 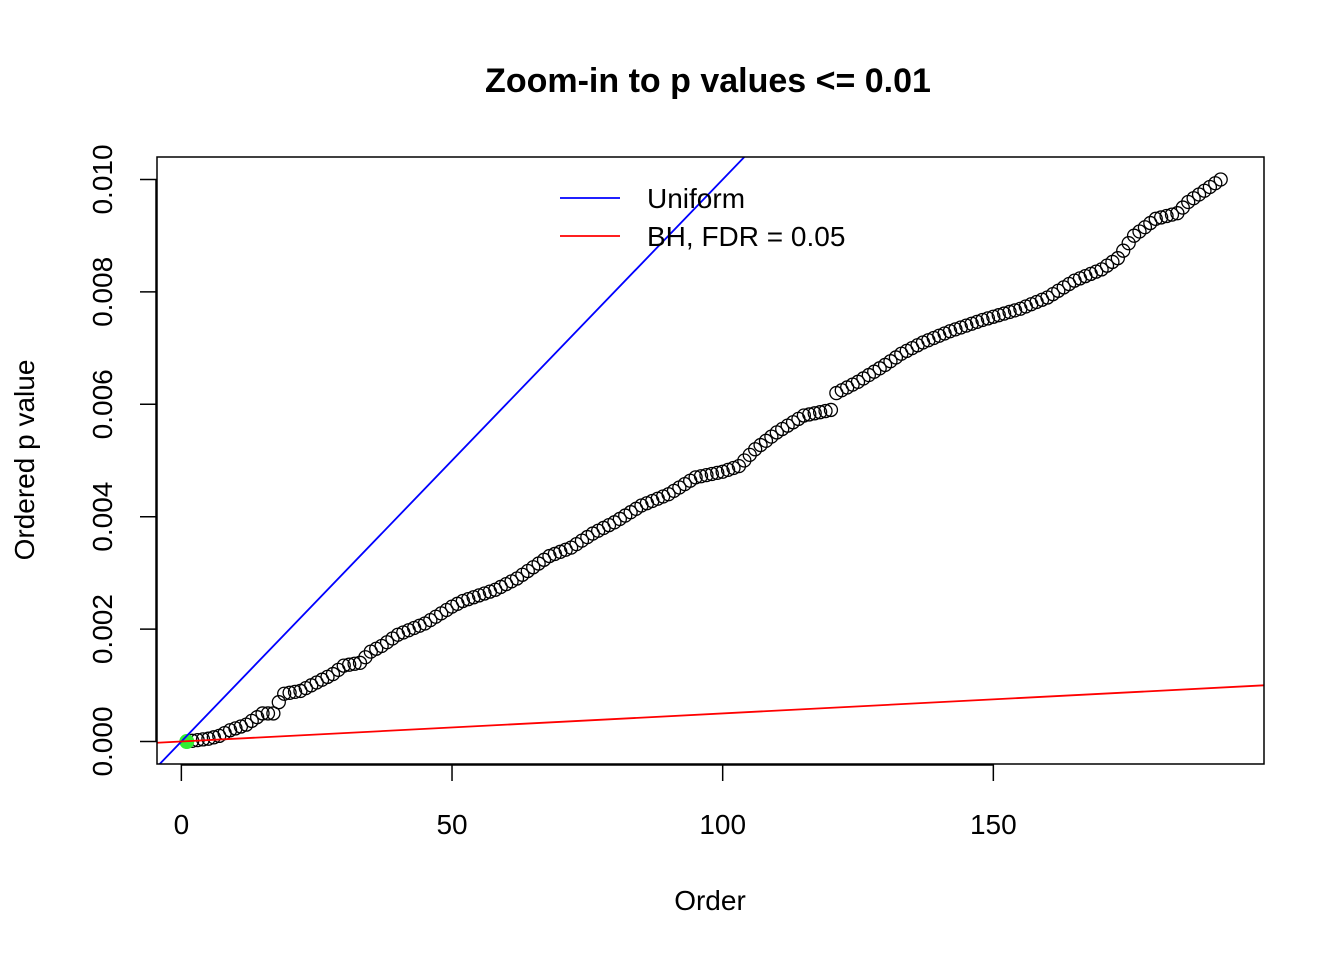 I want to click on y-tick-label: 0.000, so click(x=102, y=741).